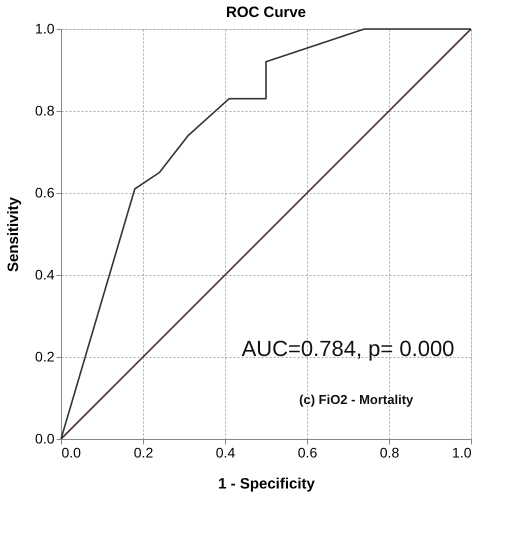 Image resolution: width=530 pixels, height=534 pixels. Describe the element at coordinates (72, 452) in the screenshot. I see `x-tick-label: 0.0` at that location.